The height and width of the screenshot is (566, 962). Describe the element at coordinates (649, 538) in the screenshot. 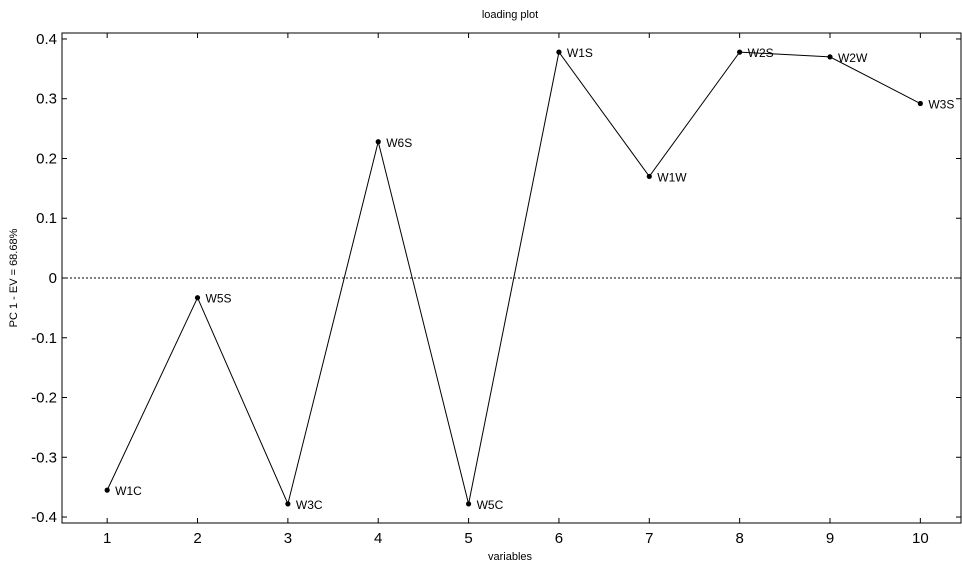

I see `x-tick-label: 7` at that location.